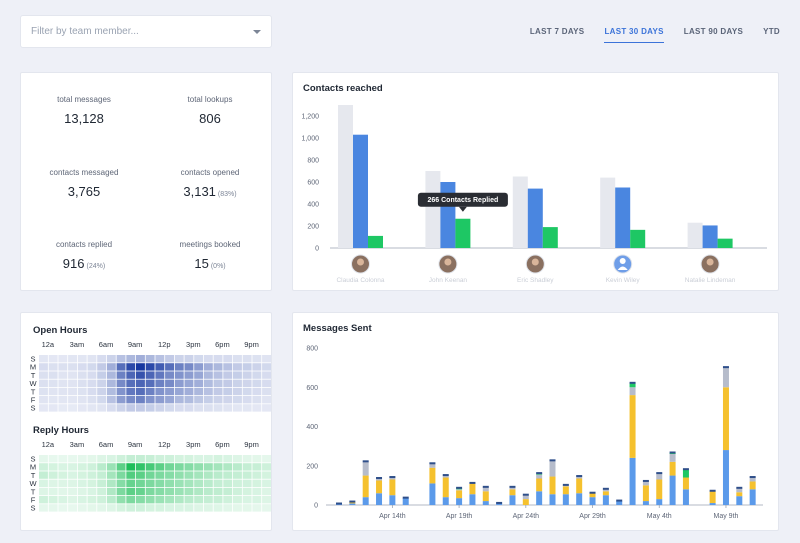  Describe the element at coordinates (33, 467) in the screenshot. I see `day-label: M` at that location.